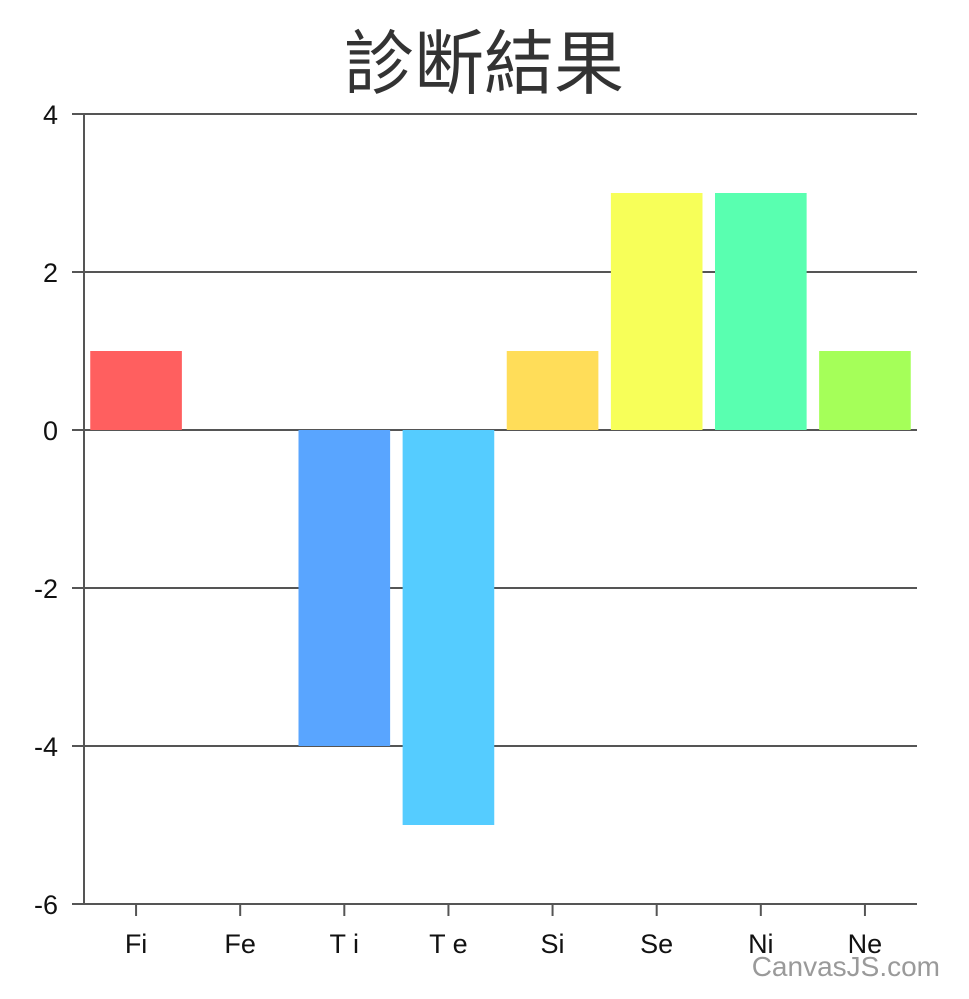 The height and width of the screenshot is (999, 969). What do you see at coordinates (136, 944) in the screenshot?
I see `x-tick-label: Fi` at bounding box center [136, 944].